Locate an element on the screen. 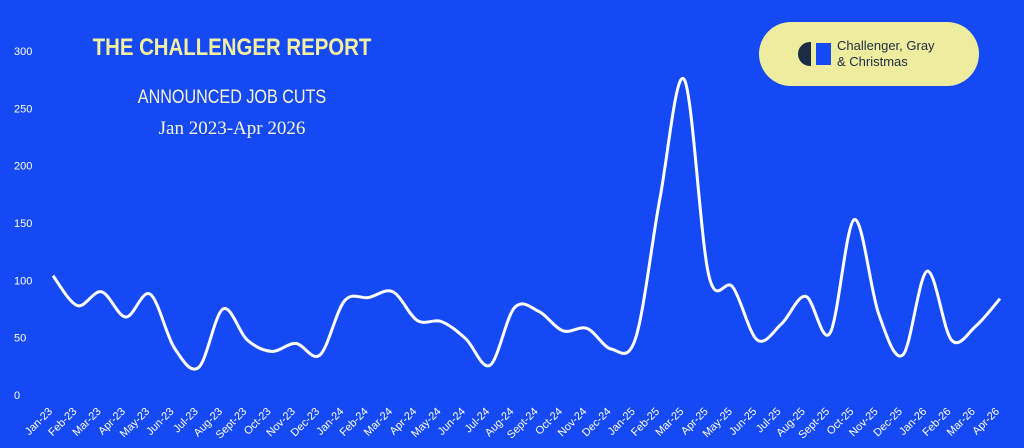  y-tick-label: 100 is located at coordinates (23, 281).